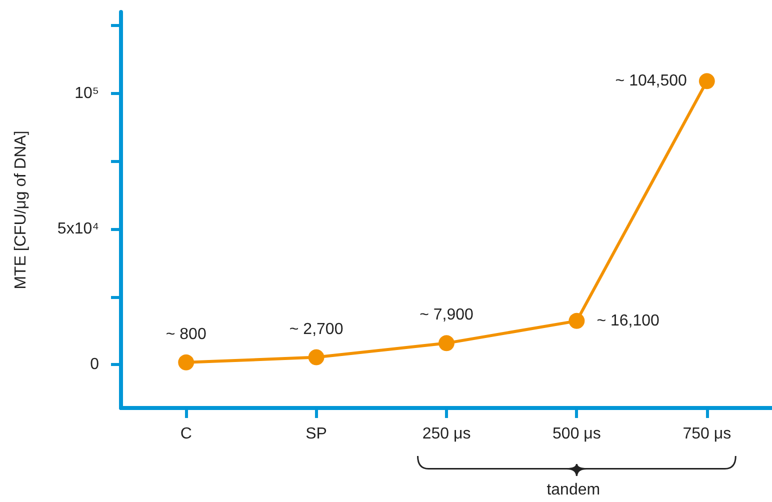 The width and height of the screenshot is (772, 502). What do you see at coordinates (447, 315) in the screenshot?
I see `data-label: ~ 7,900` at bounding box center [447, 315].